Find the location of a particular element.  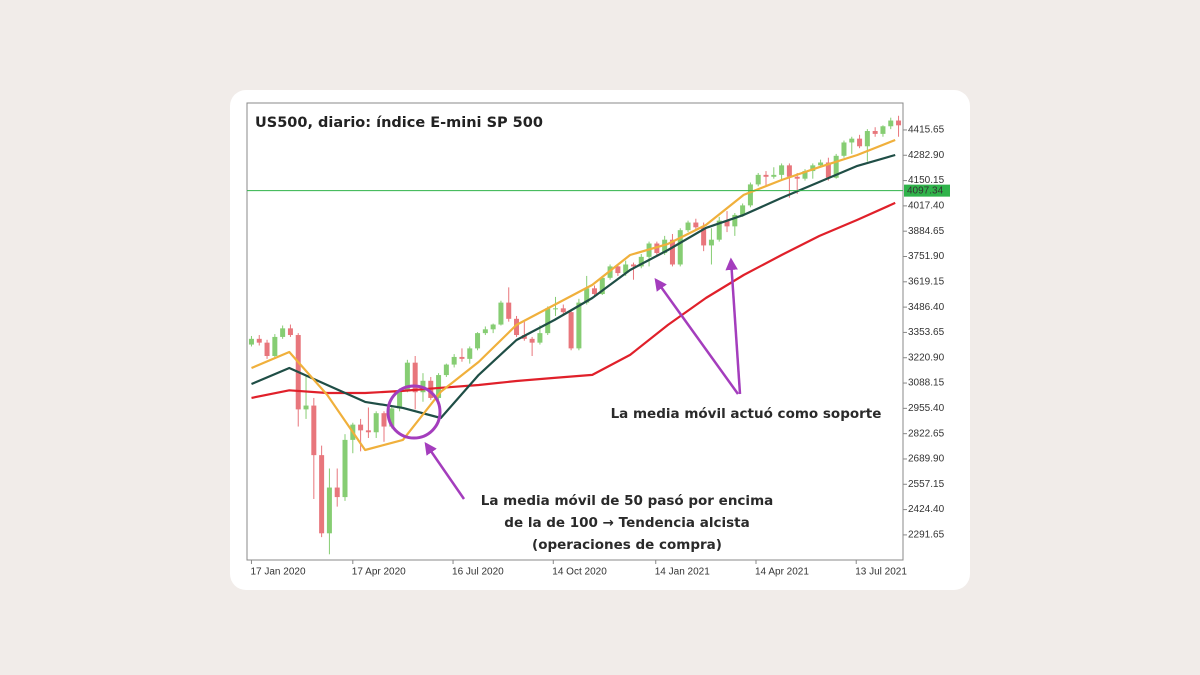

y-tick-label: 2955.40 is located at coordinates (926, 408).